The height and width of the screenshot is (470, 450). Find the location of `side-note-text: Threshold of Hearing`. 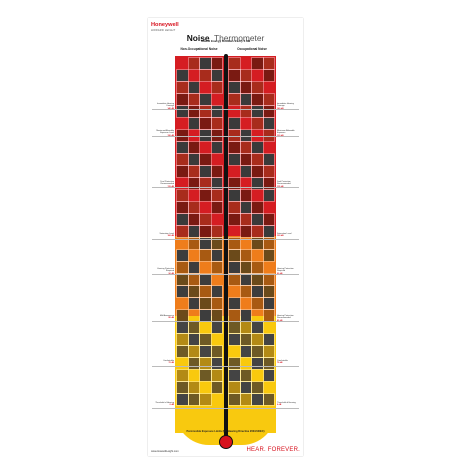

side-note-text: Threshold of Hearing is located at coordinates (286, 403).